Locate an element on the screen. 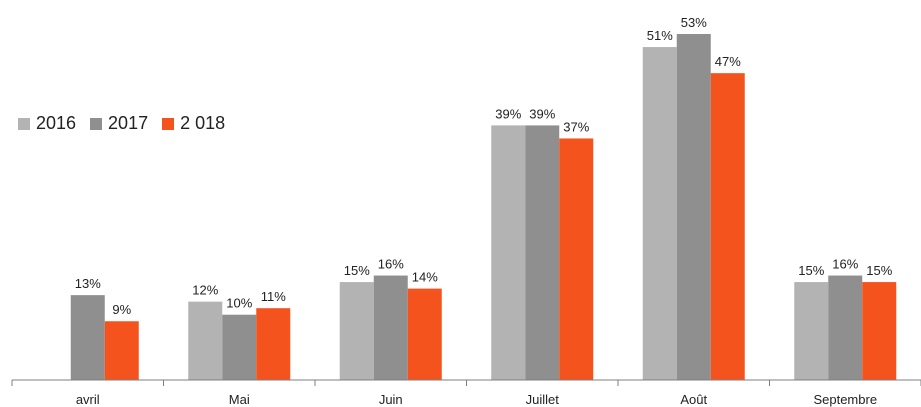 This screenshot has width=921, height=407. bar-avril-2017 is located at coordinates (87, 337).